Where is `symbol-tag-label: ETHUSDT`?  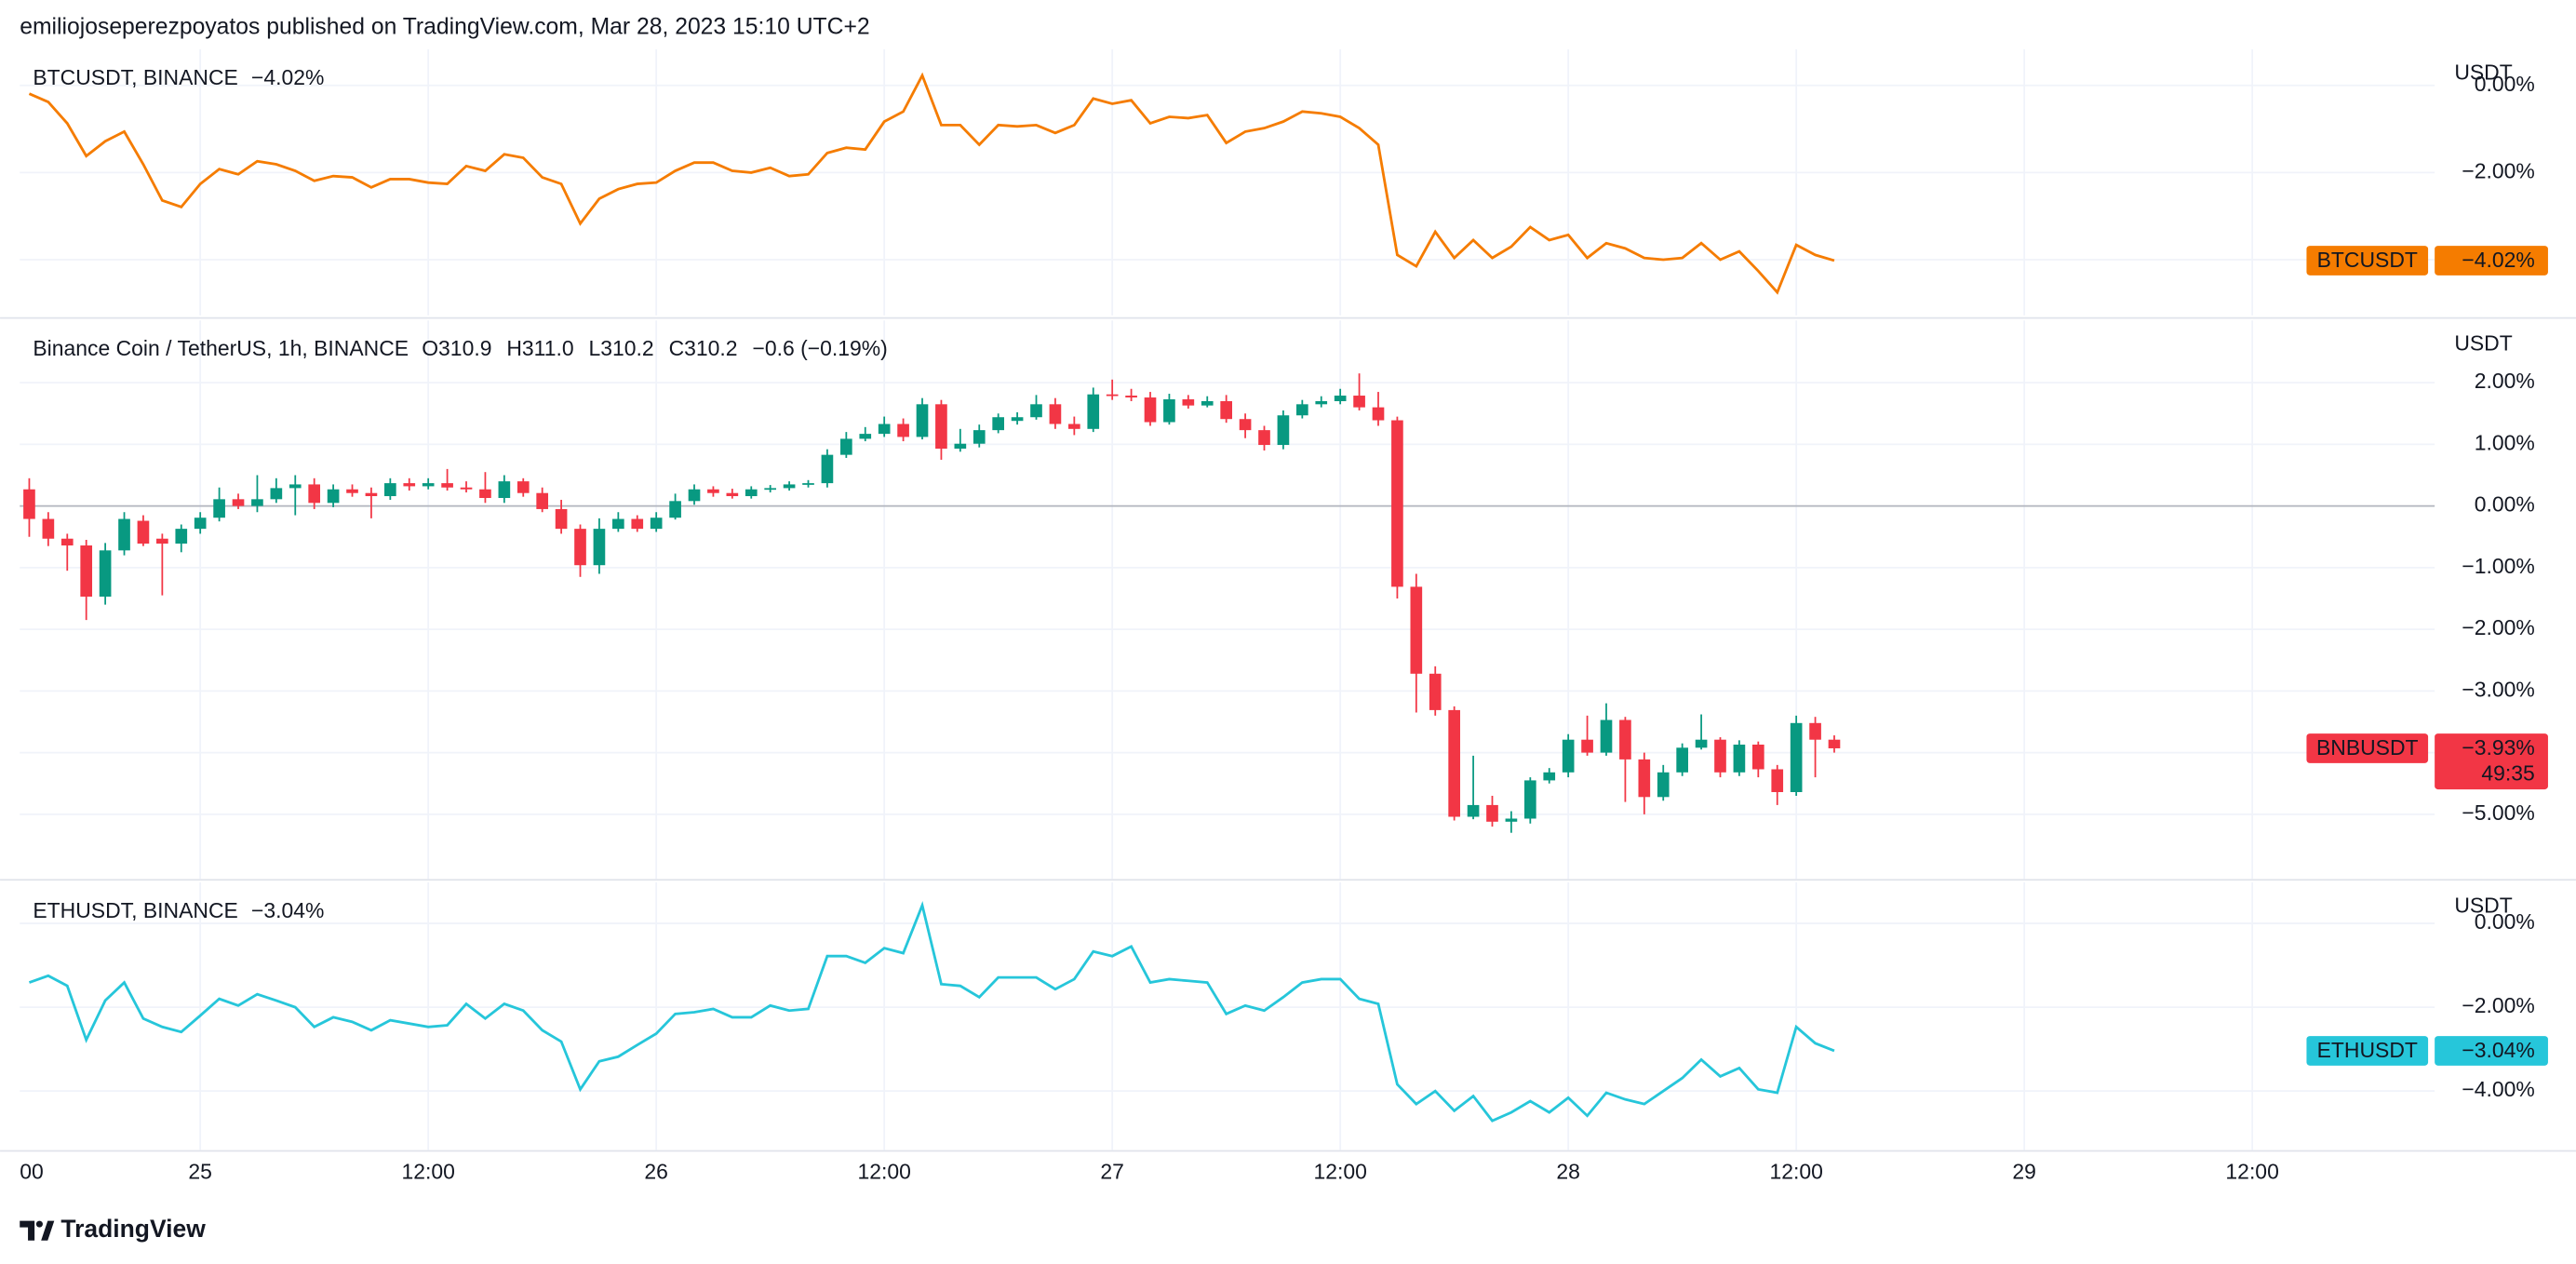 symbol-tag-label: ETHUSDT is located at coordinates (2367, 1050).